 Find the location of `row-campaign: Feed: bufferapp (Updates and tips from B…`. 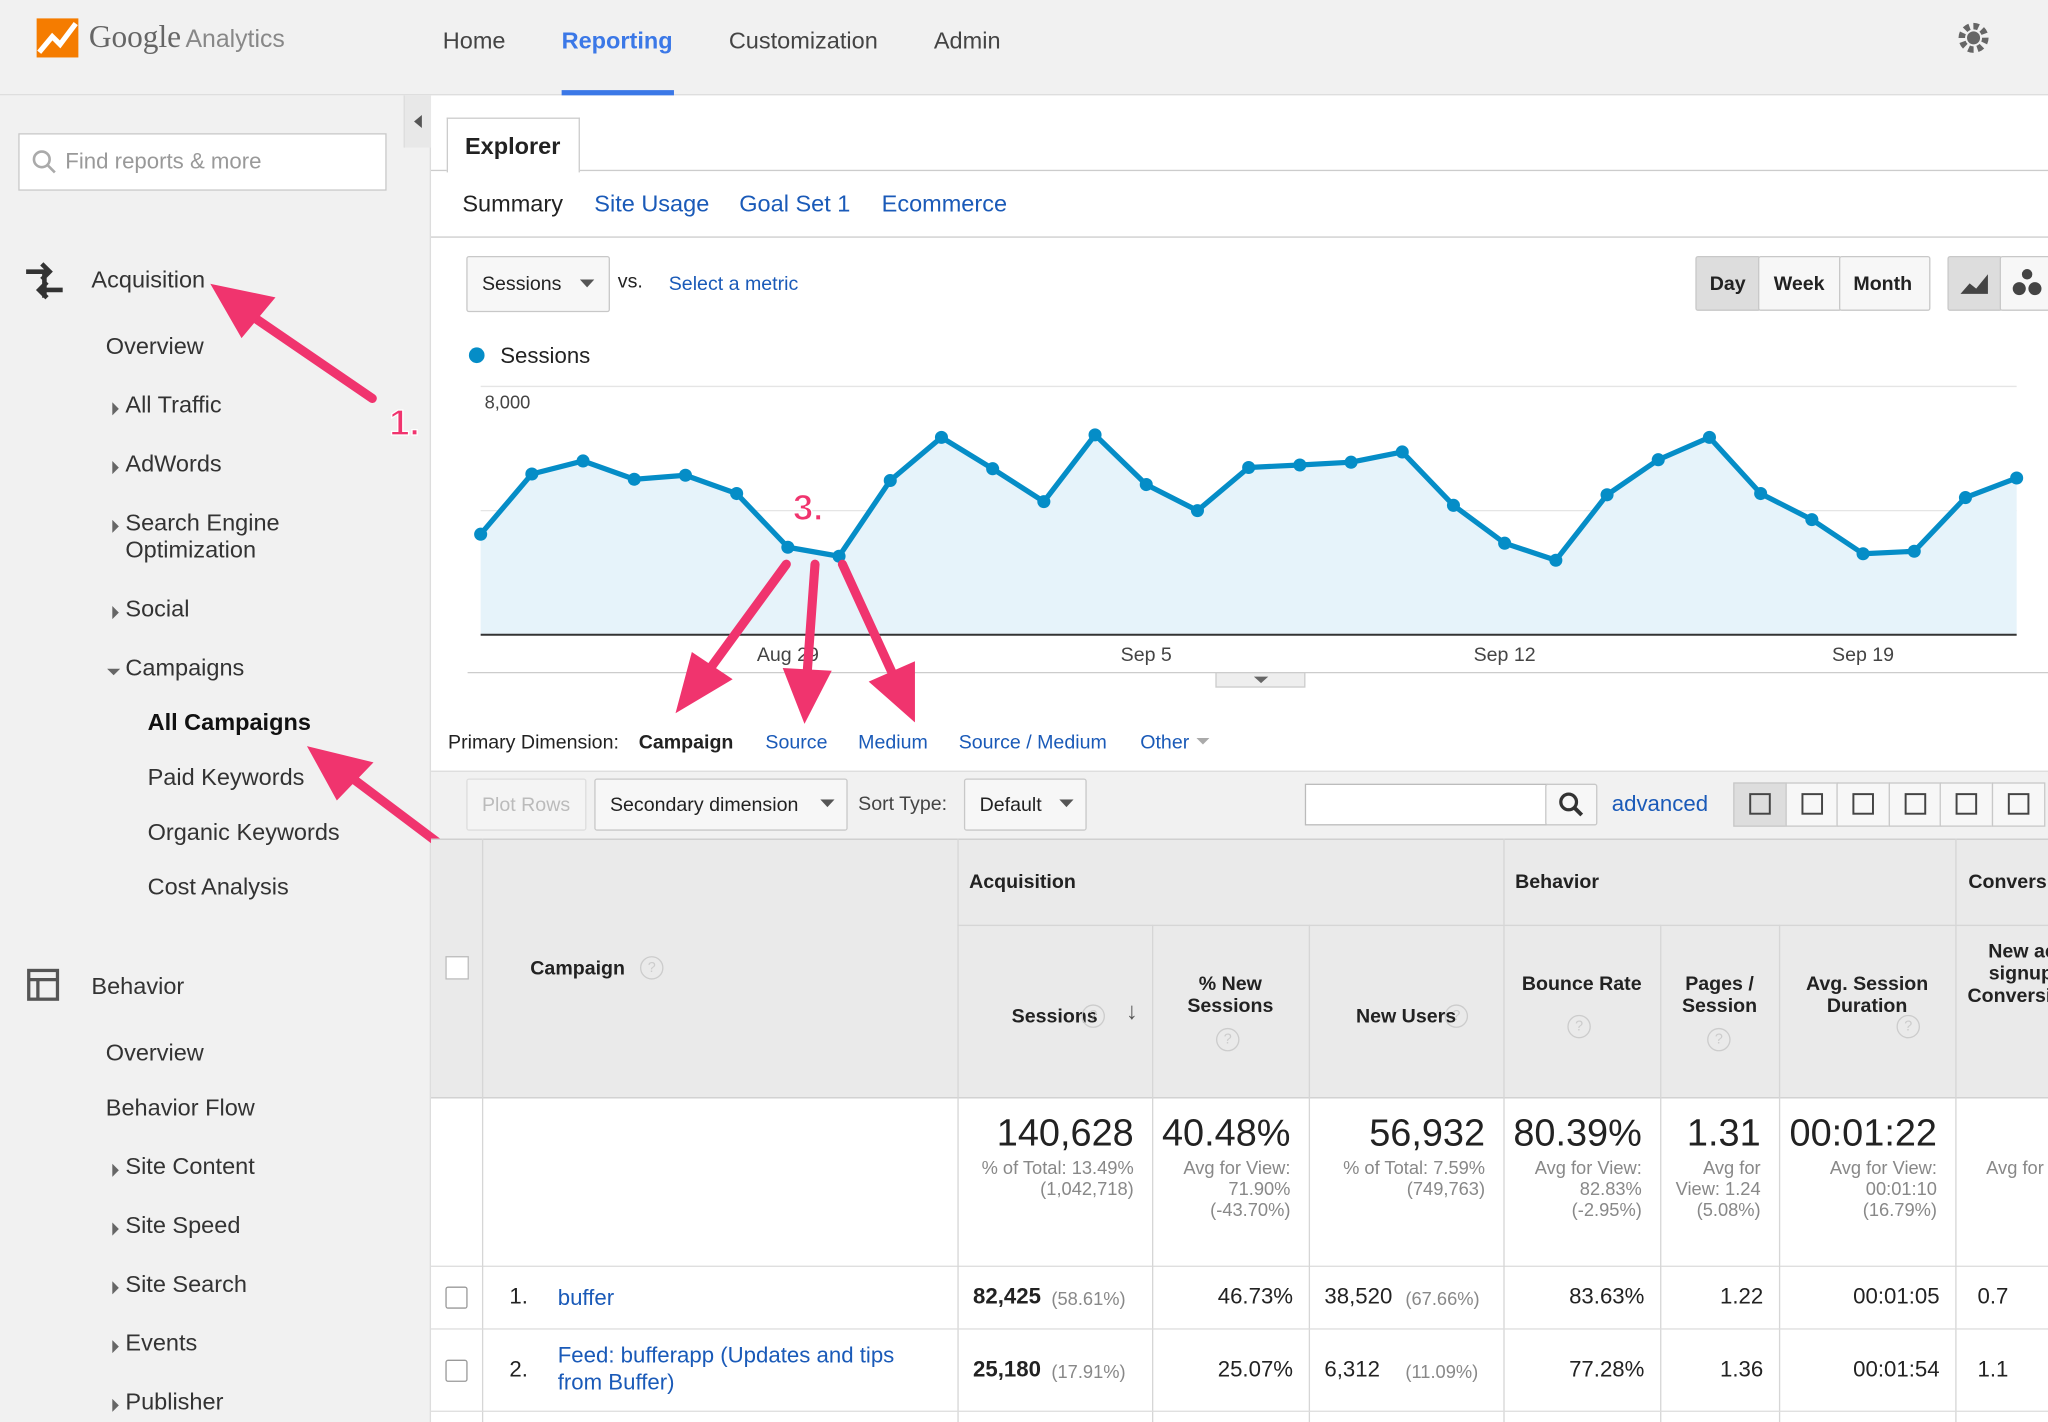

row-campaign: Feed: bufferapp (Updates and tips from B… is located at coordinates (726, 1368).